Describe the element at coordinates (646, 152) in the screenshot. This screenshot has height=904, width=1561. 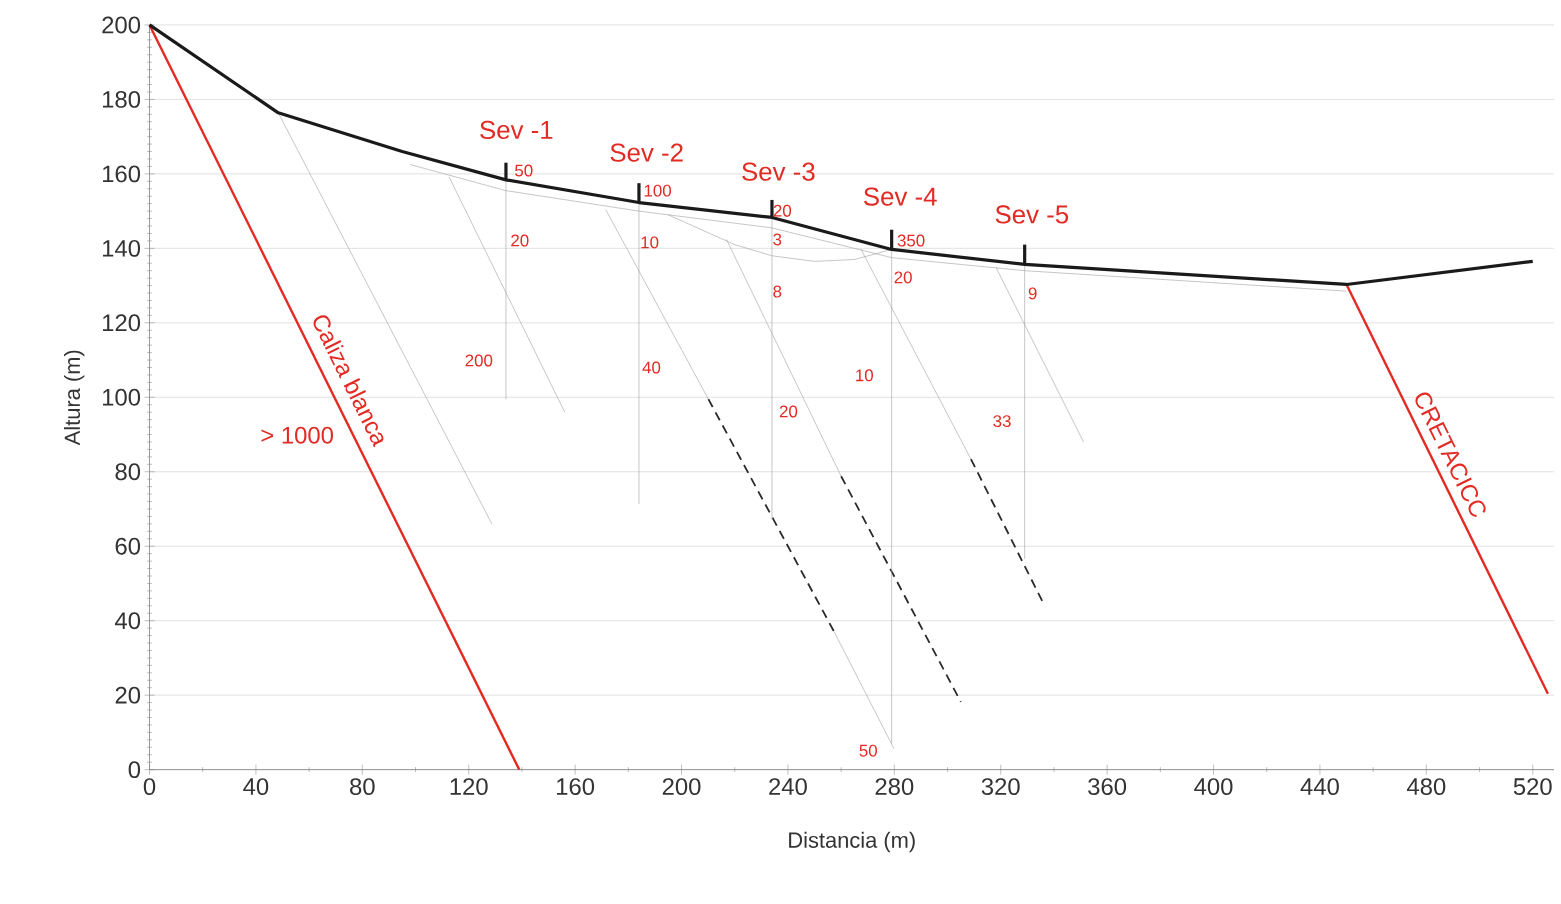
I see `annotation: Sev -2` at that location.